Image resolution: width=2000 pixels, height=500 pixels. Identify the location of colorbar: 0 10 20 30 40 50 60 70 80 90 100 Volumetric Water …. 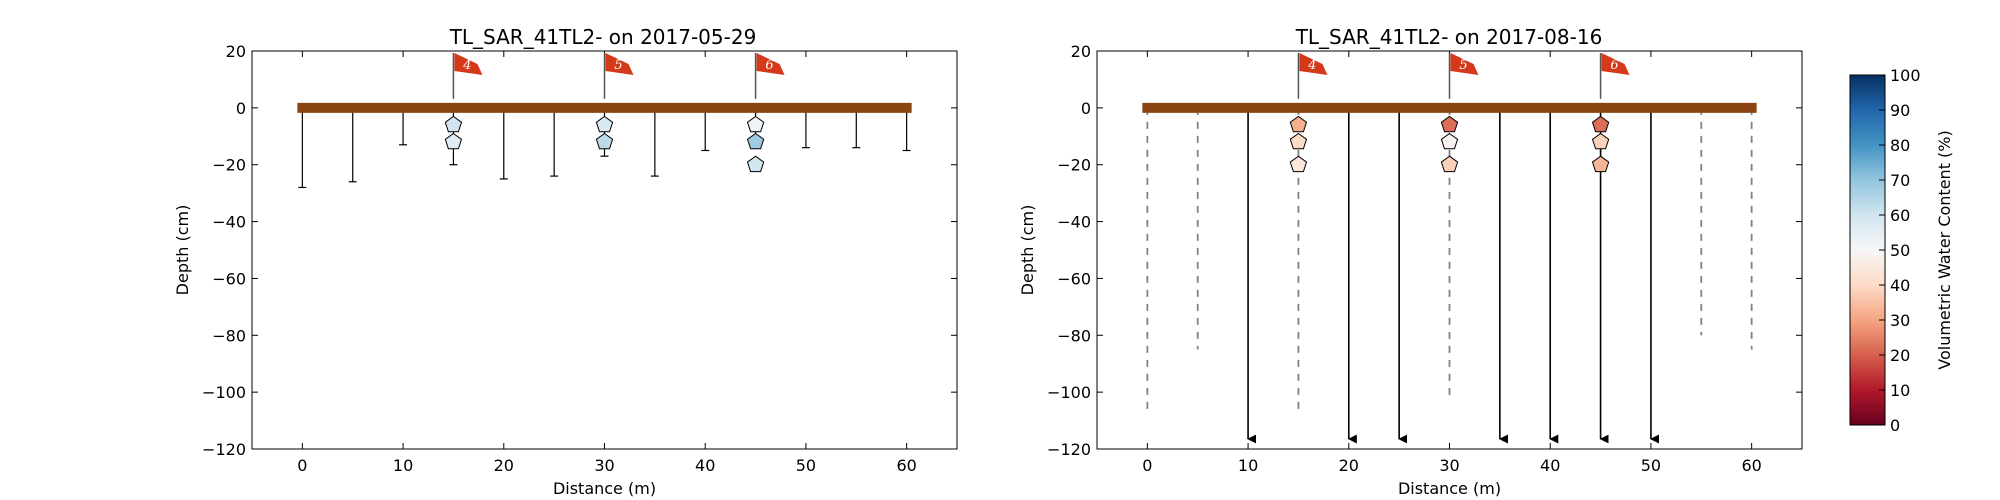
(1901, 250).